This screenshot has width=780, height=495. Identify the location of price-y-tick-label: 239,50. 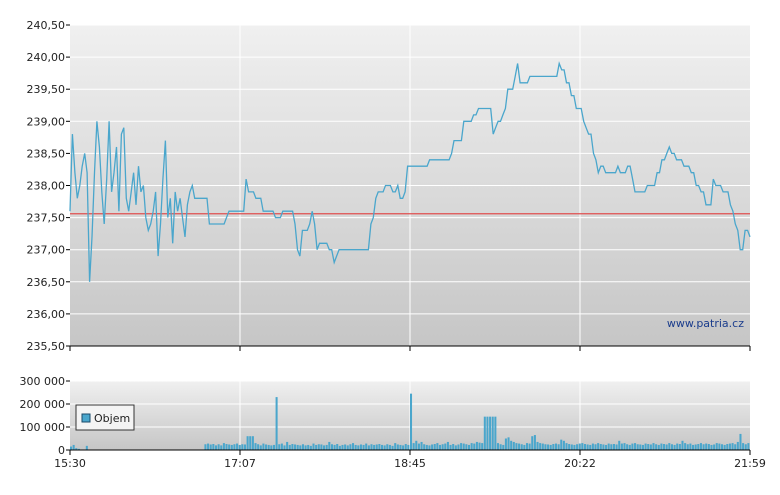
(46, 89).